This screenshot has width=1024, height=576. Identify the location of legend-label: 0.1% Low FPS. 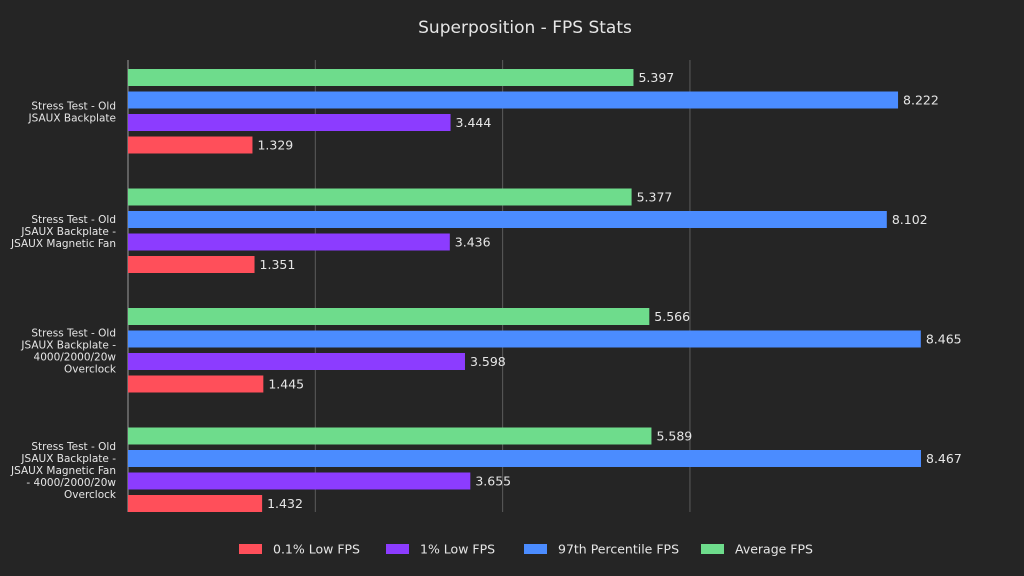
(316, 549).